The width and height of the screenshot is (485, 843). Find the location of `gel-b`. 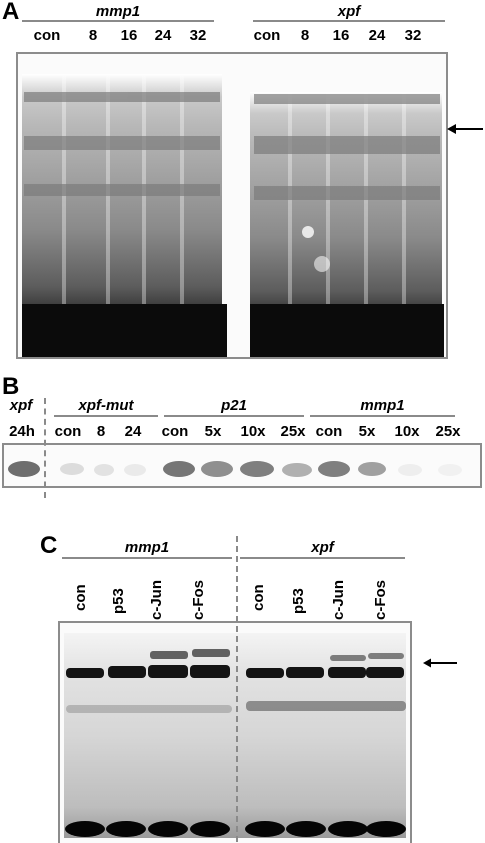

gel-b is located at coordinates (242, 465).